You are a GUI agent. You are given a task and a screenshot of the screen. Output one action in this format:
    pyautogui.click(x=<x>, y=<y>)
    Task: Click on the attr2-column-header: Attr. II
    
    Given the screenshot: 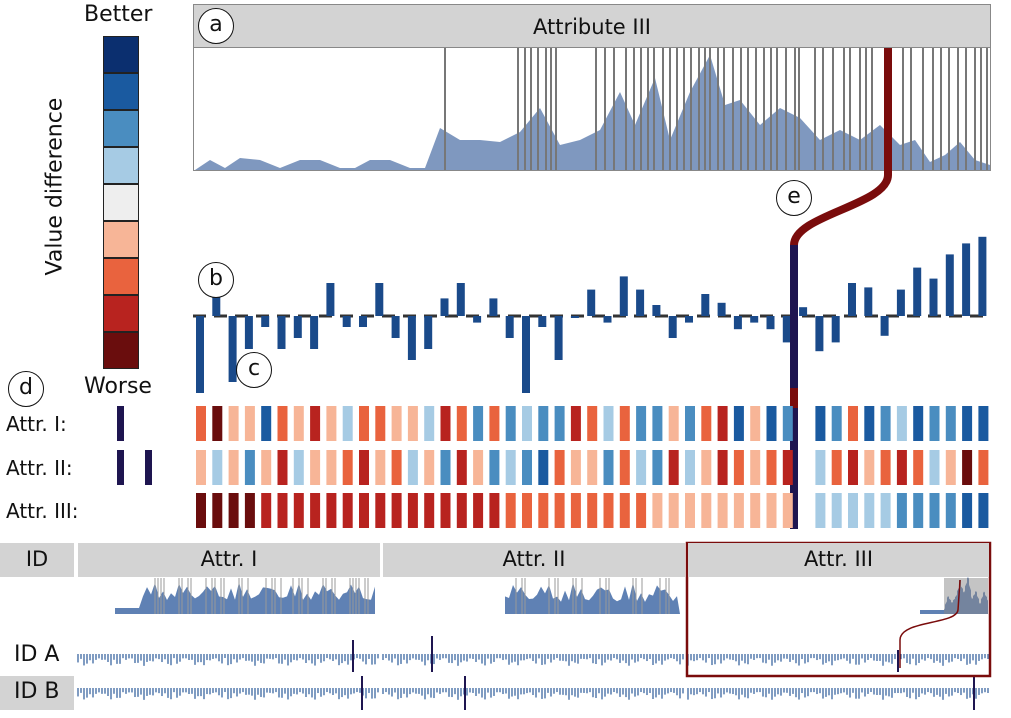 What is the action you would take?
    pyautogui.click(x=534, y=560)
    